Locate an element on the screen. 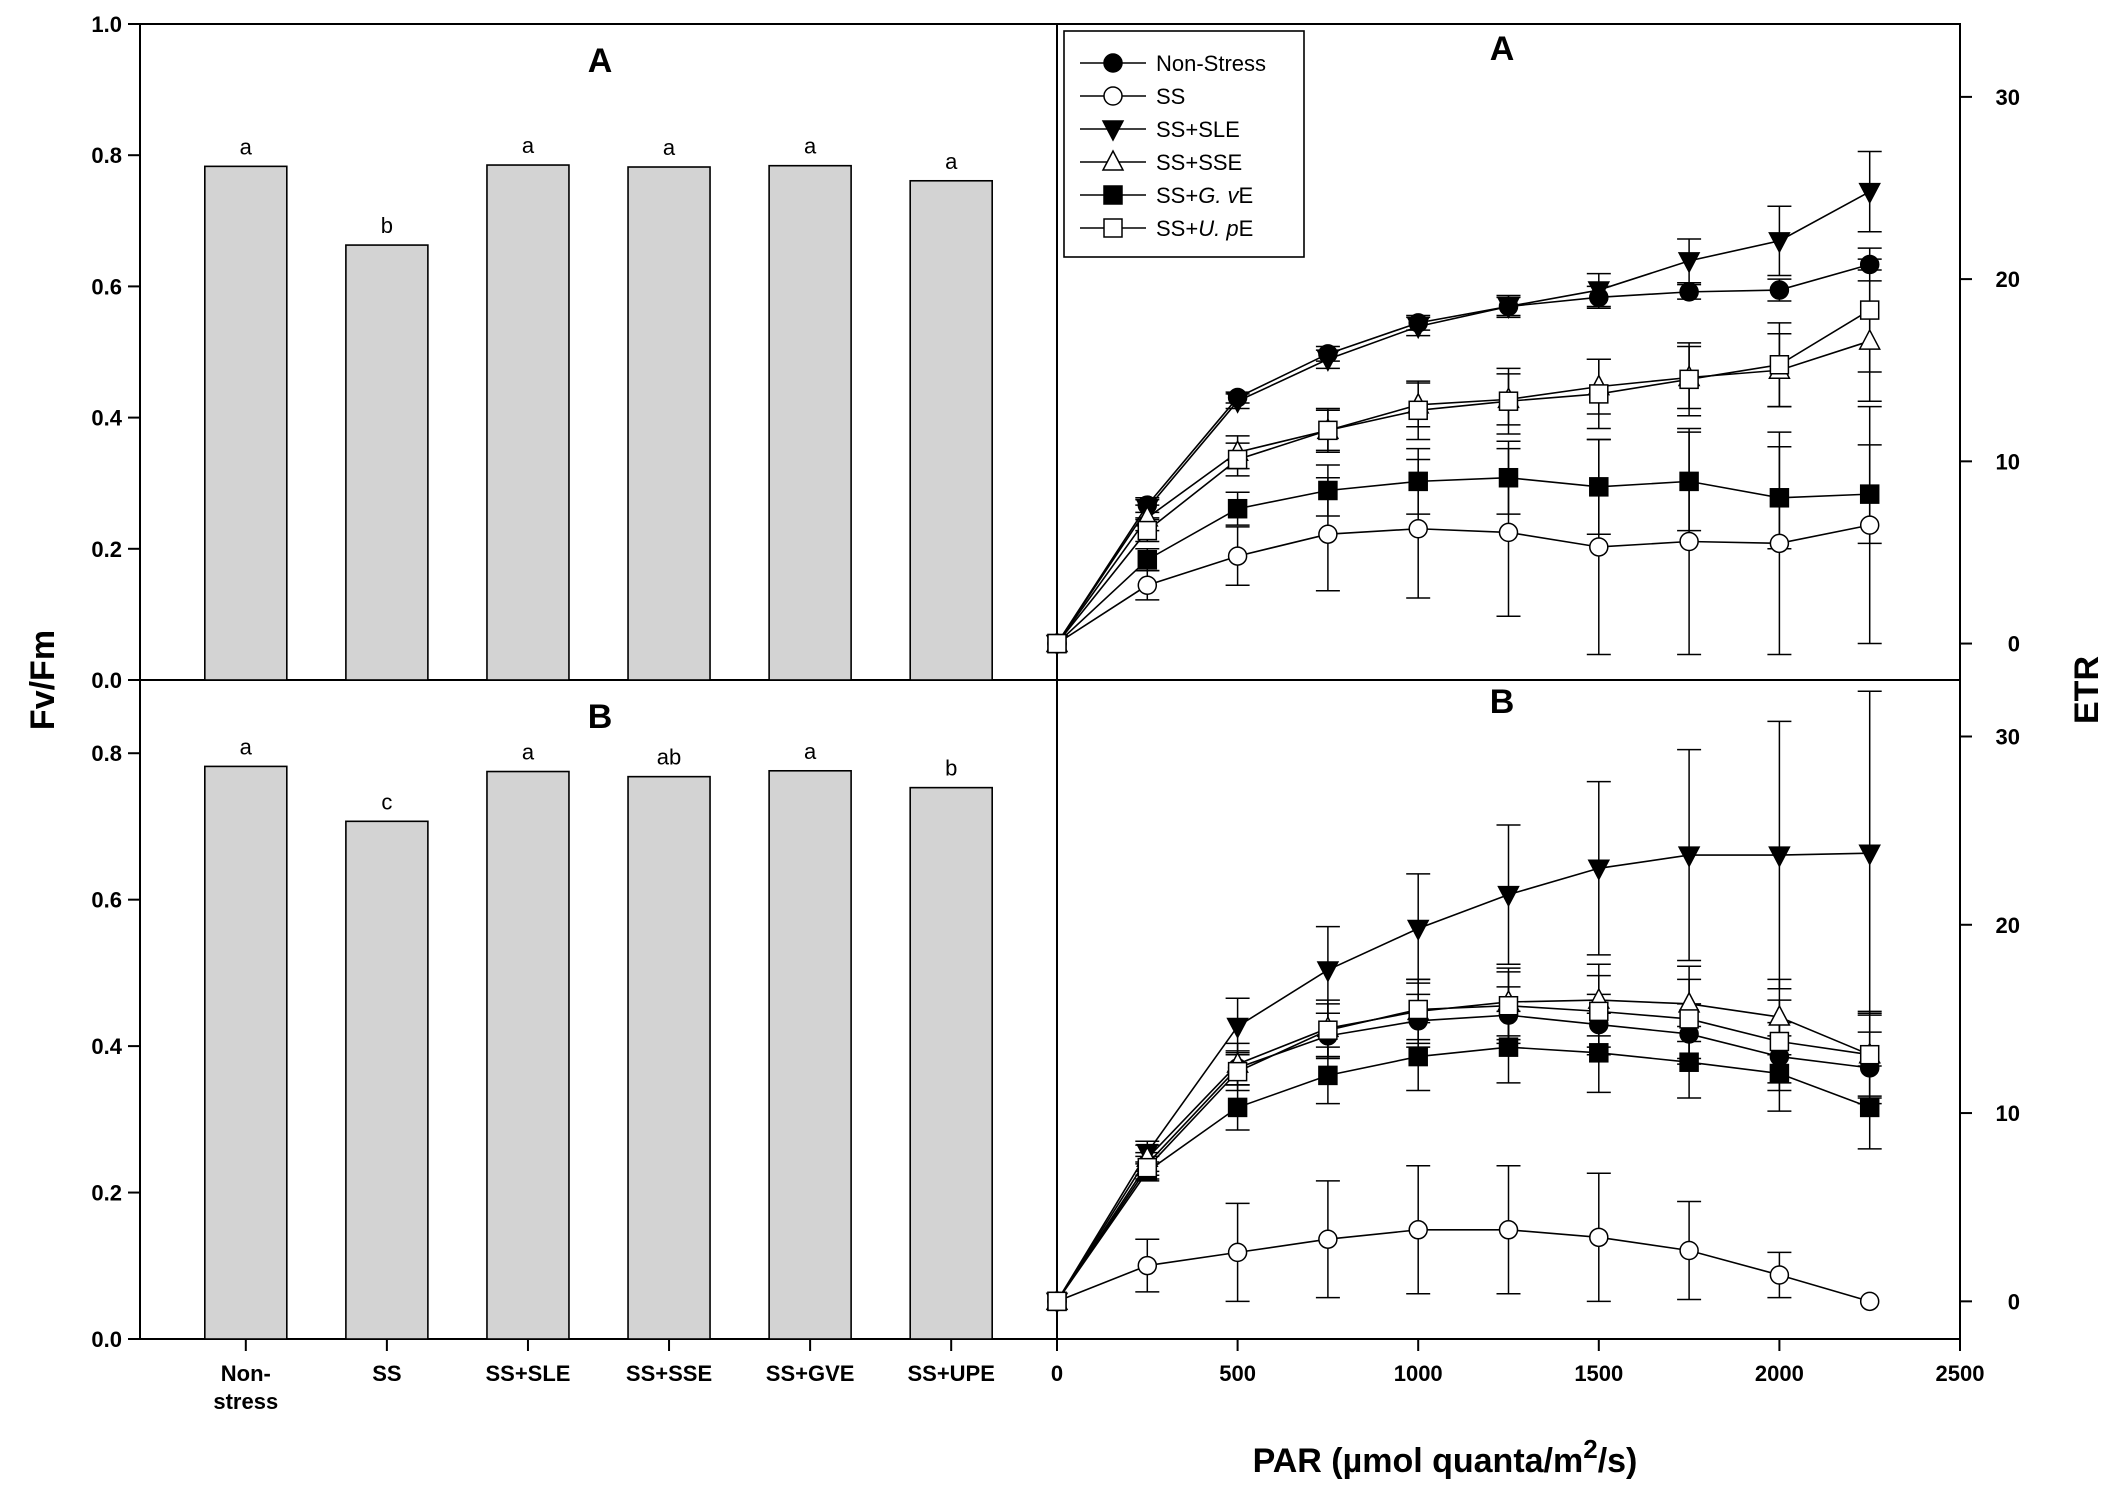 The height and width of the screenshot is (1496, 2127). category-label: SS+GVE is located at coordinates (810, 1373).